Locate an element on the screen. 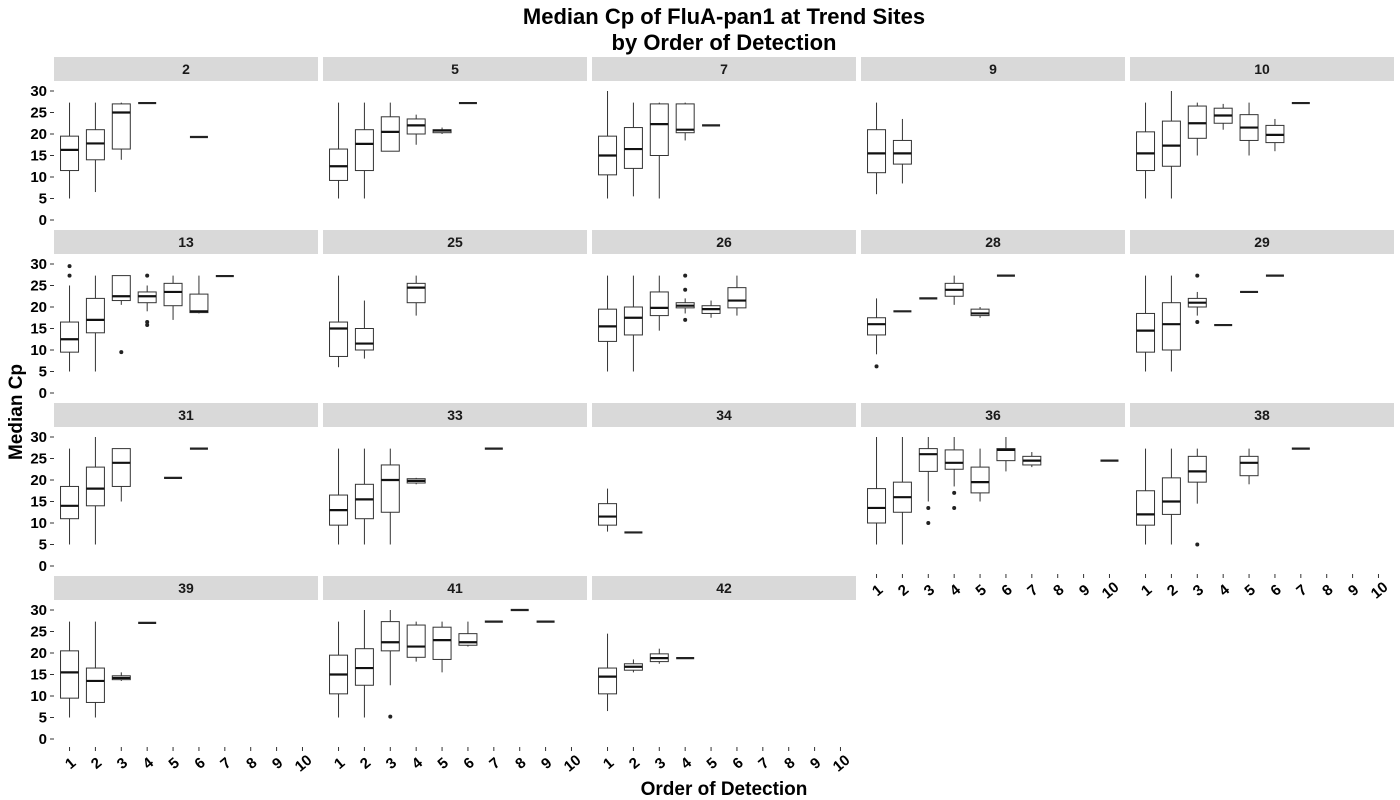  facet-strip-label: 10 is located at coordinates (1262, 69).